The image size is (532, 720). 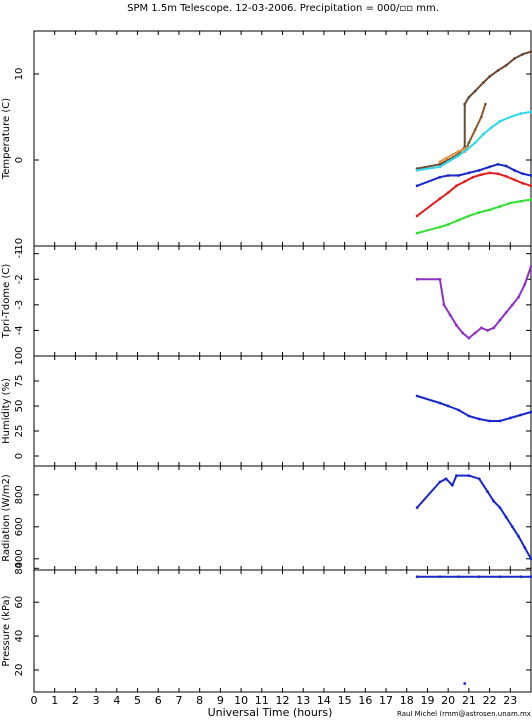 I want to click on y-tick-label: 25, so click(x=19, y=431).